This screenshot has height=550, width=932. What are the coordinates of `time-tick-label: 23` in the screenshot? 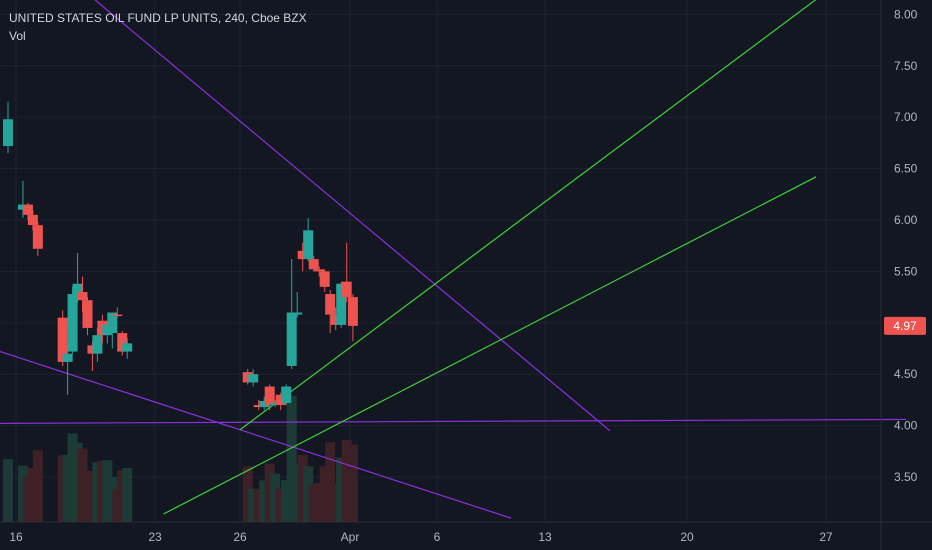 It's located at (155, 537).